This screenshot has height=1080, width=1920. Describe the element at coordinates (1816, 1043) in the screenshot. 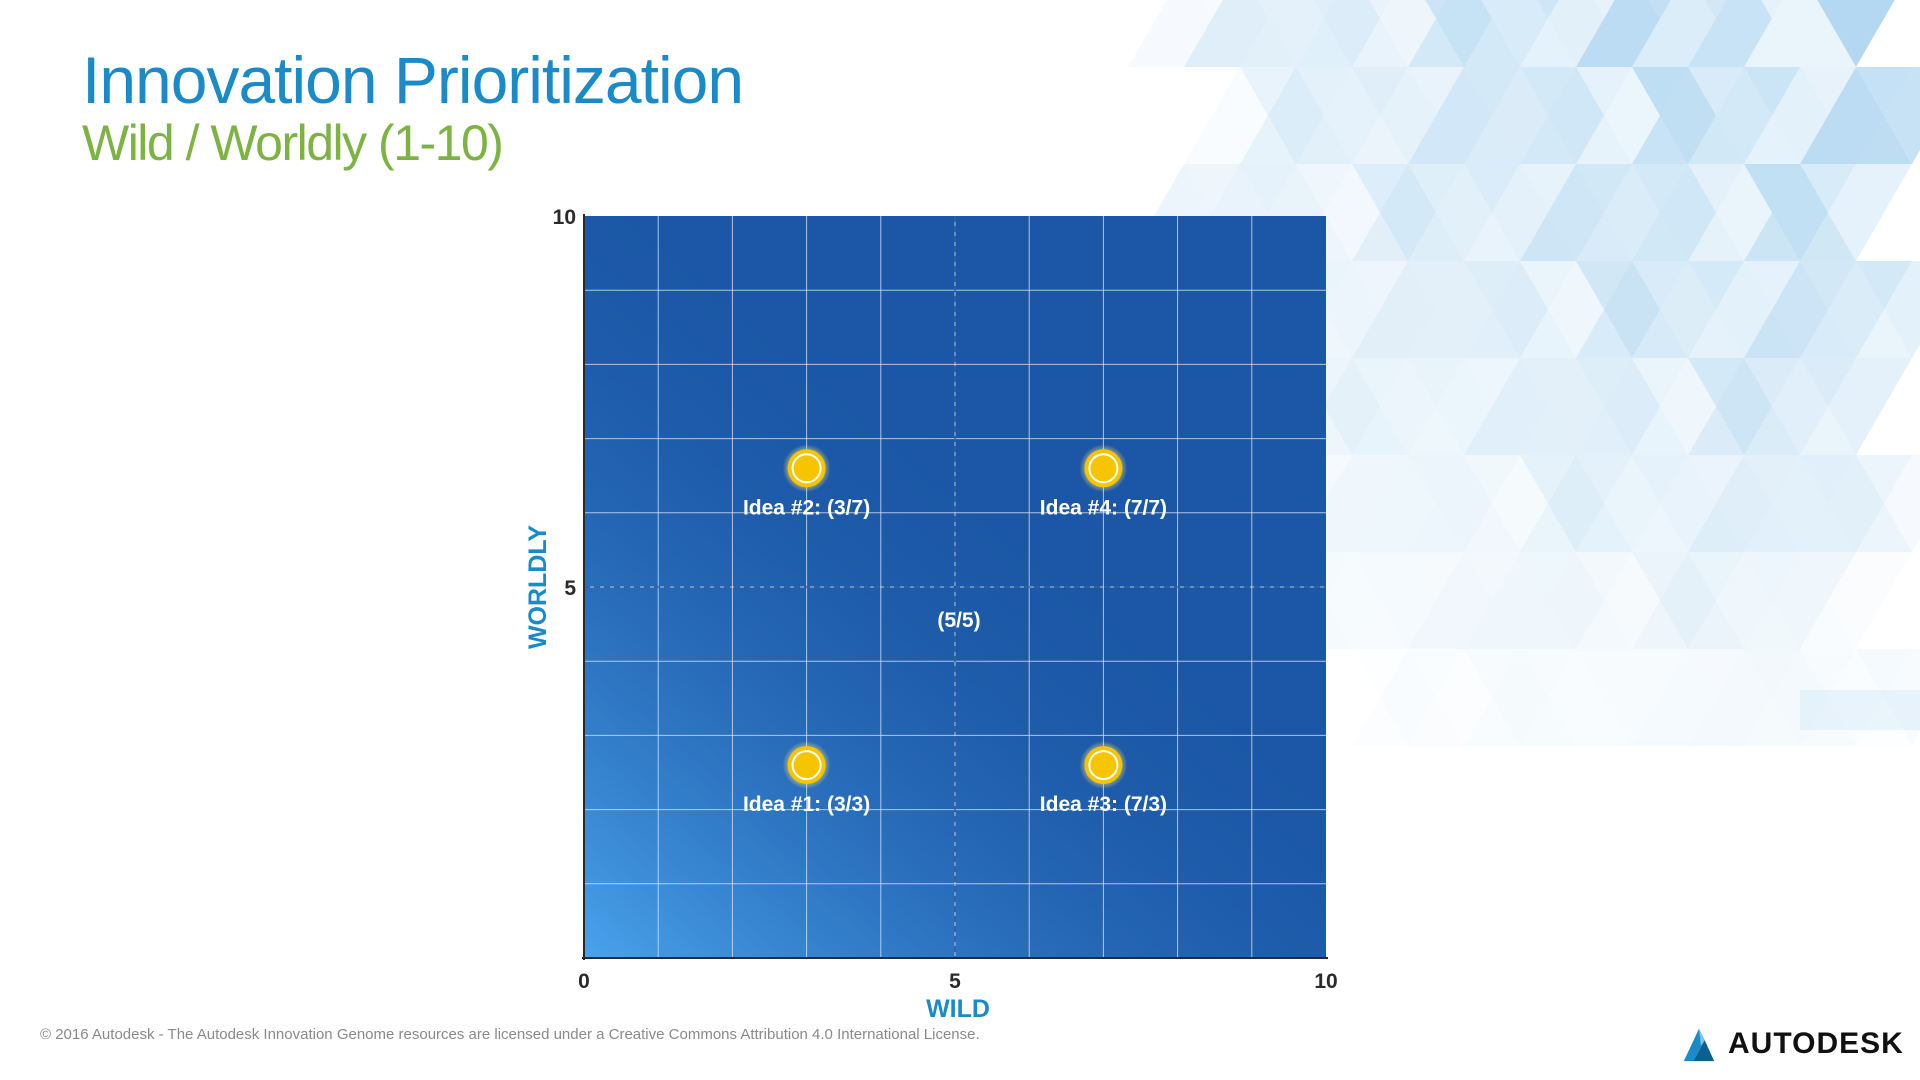

I see `autodesk-logo-text: AUTODESK` at that location.